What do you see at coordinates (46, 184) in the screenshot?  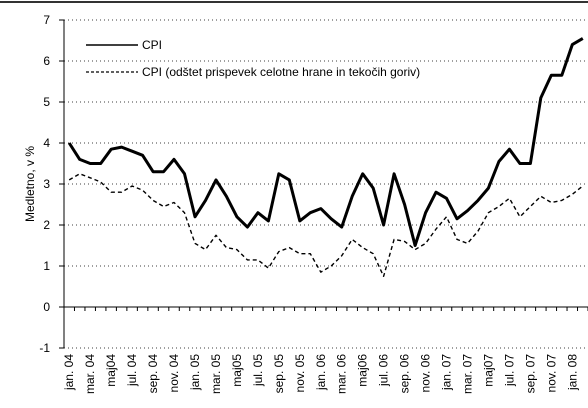 I see `y-tick-label: 3` at bounding box center [46, 184].